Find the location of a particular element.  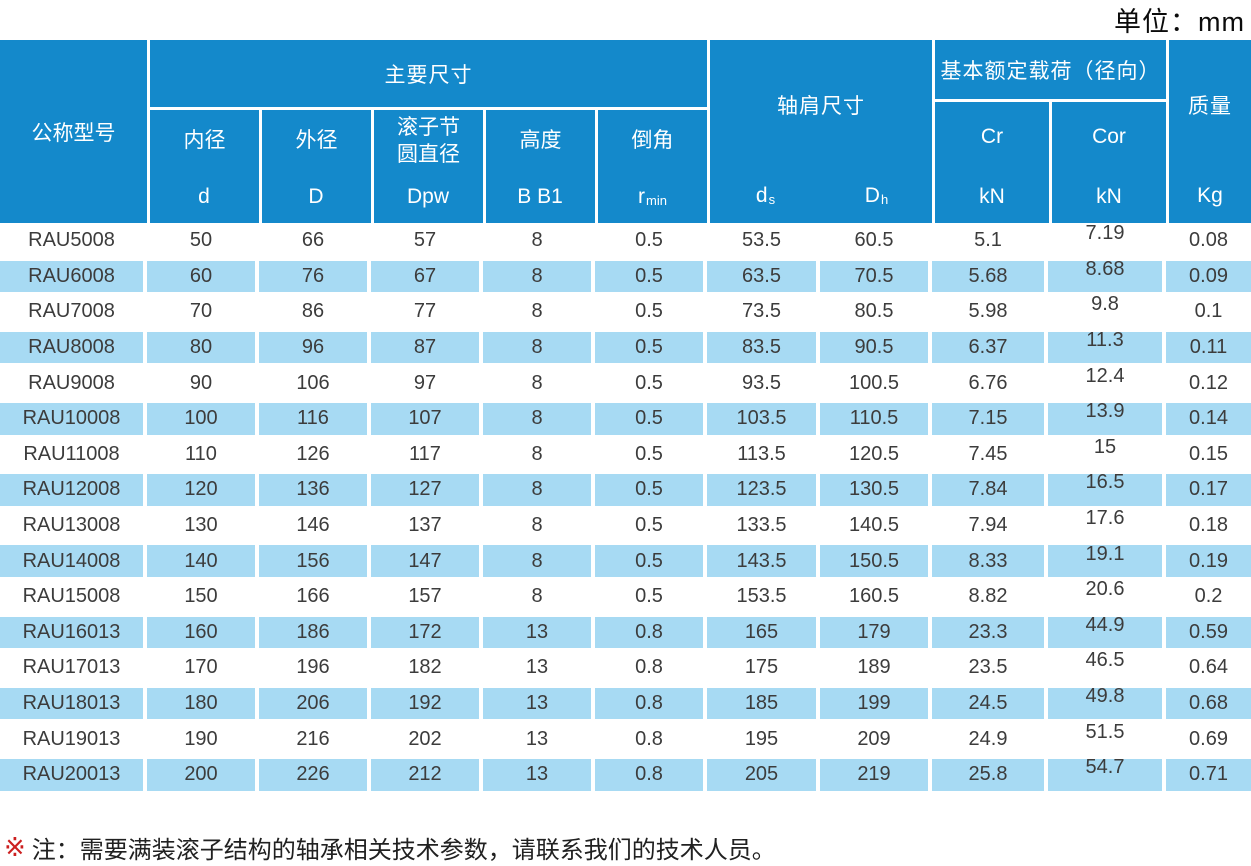

cell-outer-d: 66 is located at coordinates (315, 241).